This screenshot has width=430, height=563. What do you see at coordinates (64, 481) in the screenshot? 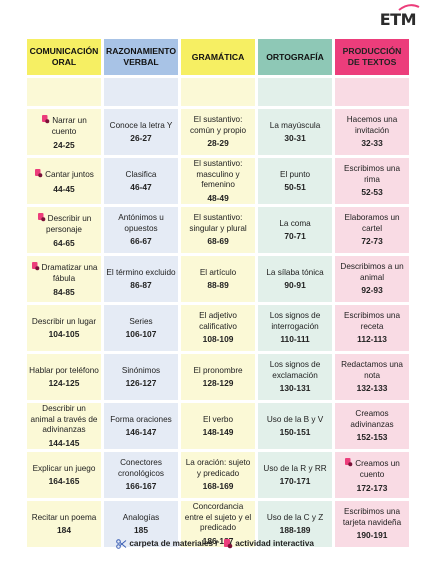
I see `page-range: 164-165` at bounding box center [64, 481].